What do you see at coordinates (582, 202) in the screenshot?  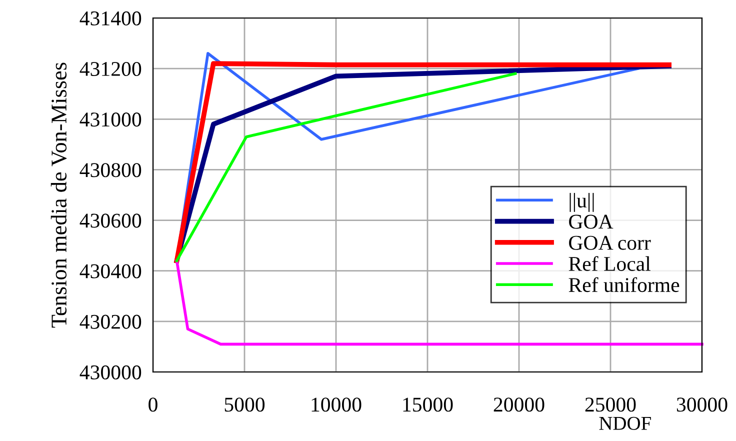 I see `legend-label: ||u||` at bounding box center [582, 202].